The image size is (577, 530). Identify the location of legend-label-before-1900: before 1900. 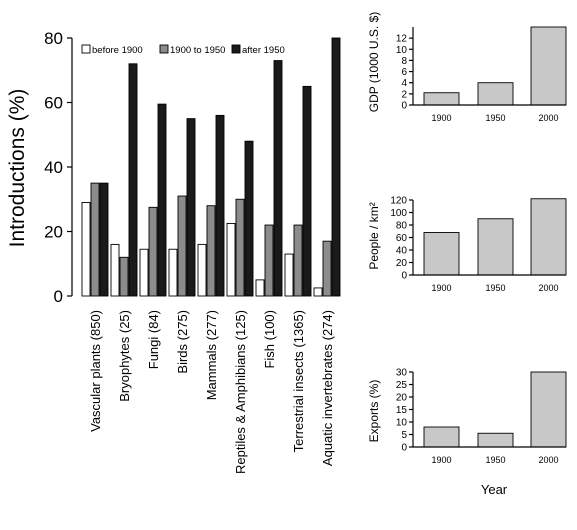
(117, 50).